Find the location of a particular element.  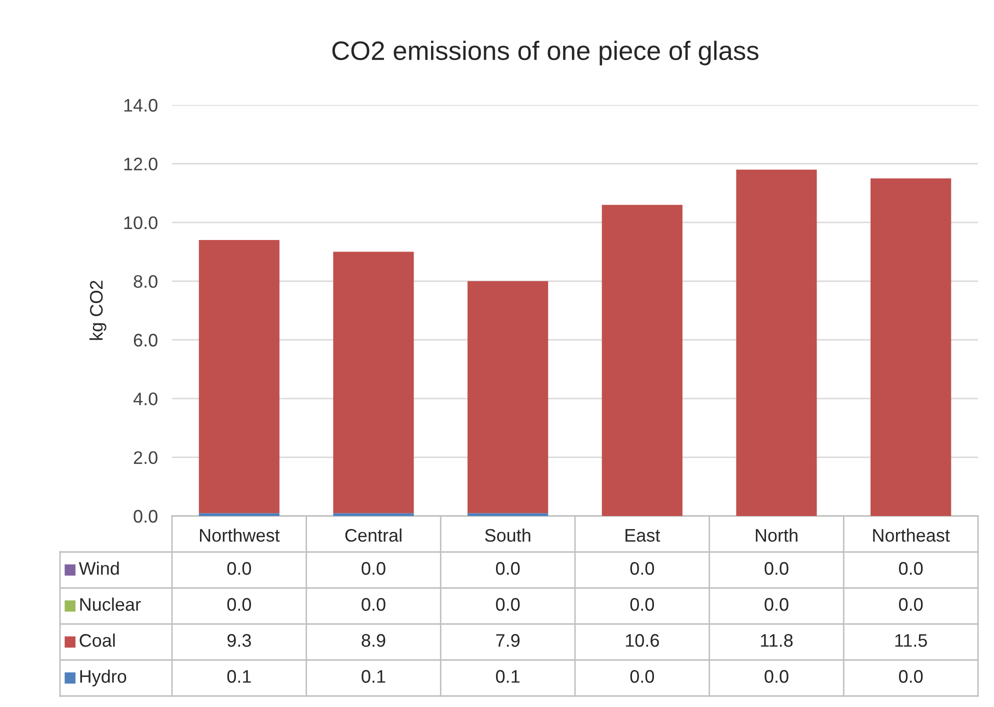

y-tick-label: 12.0 is located at coordinates (141, 164).